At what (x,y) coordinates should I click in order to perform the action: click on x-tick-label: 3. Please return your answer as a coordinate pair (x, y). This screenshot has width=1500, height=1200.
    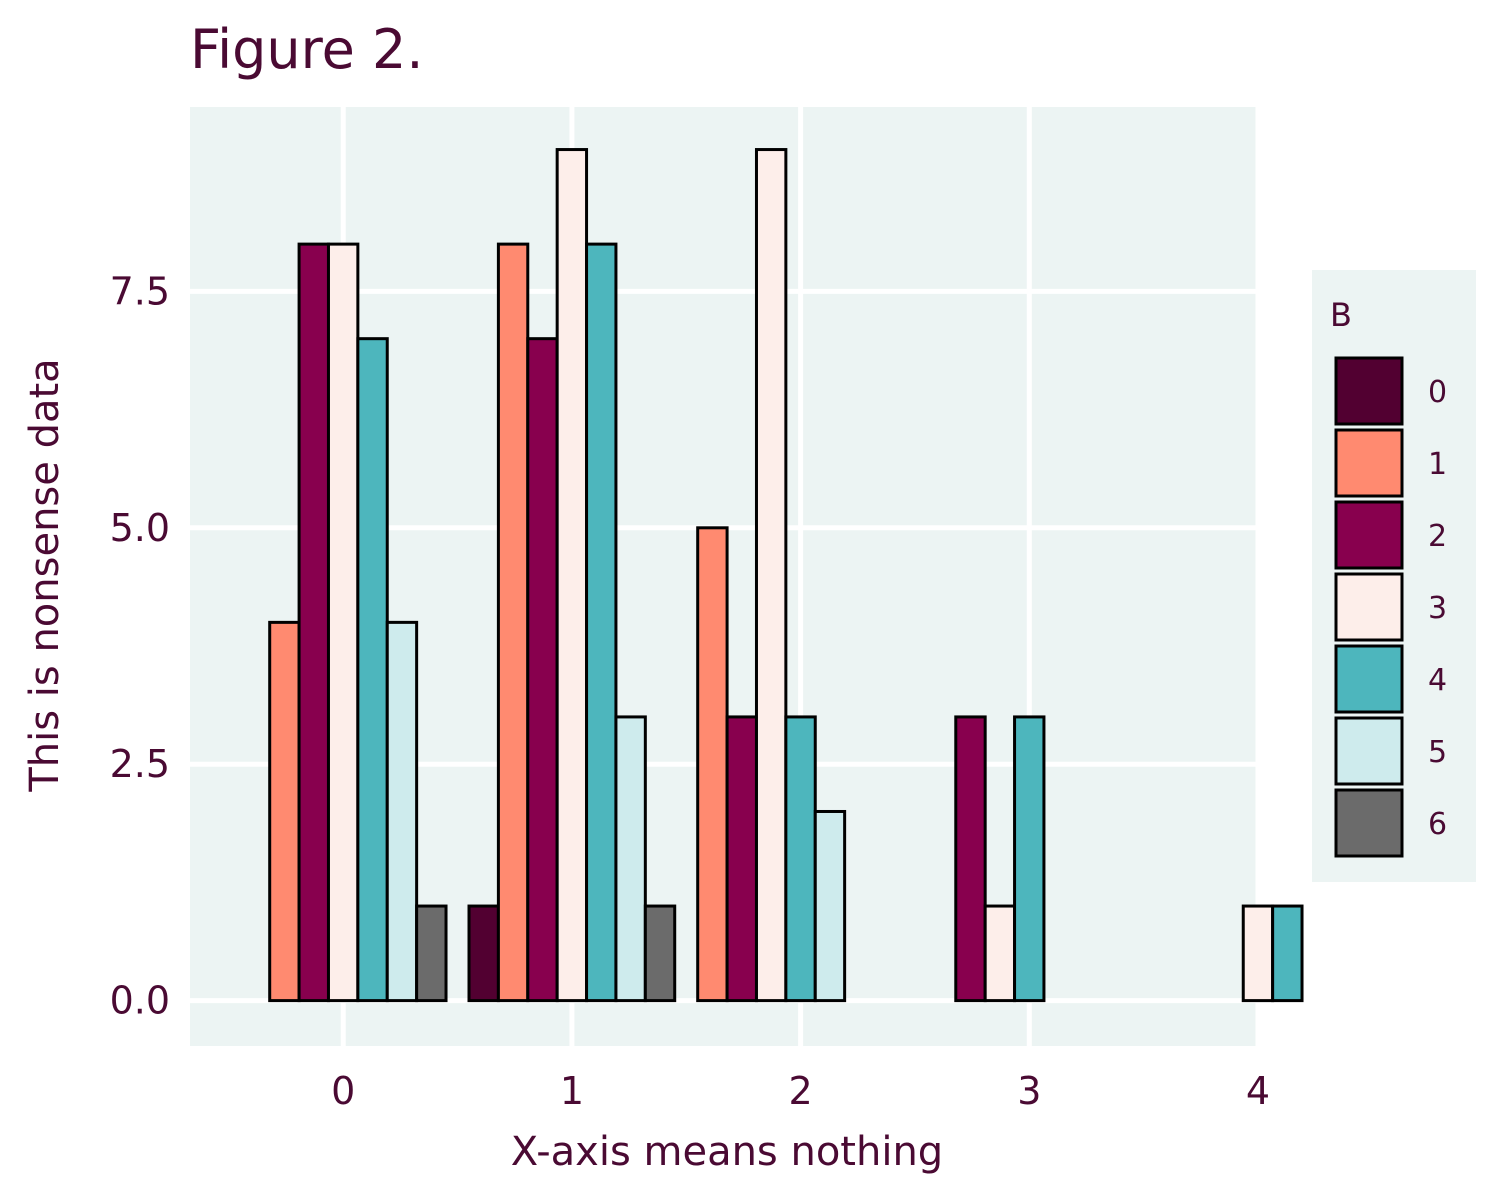
    Looking at the image, I should click on (1029, 1091).